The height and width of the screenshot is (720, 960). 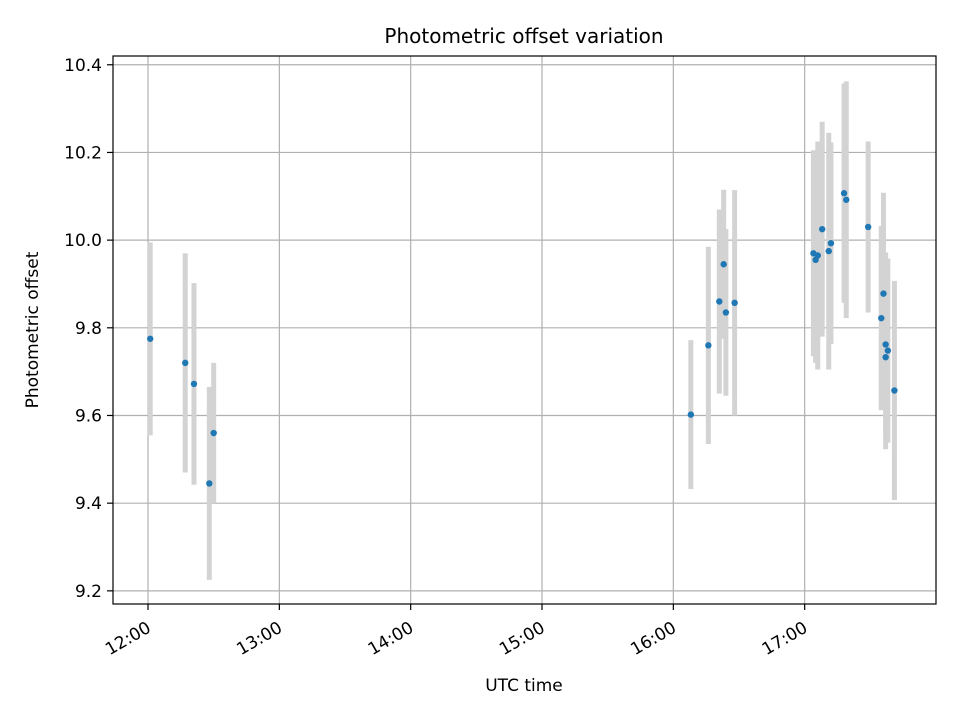 I want to click on y-tick-label: 9.8, so click(x=88, y=329).